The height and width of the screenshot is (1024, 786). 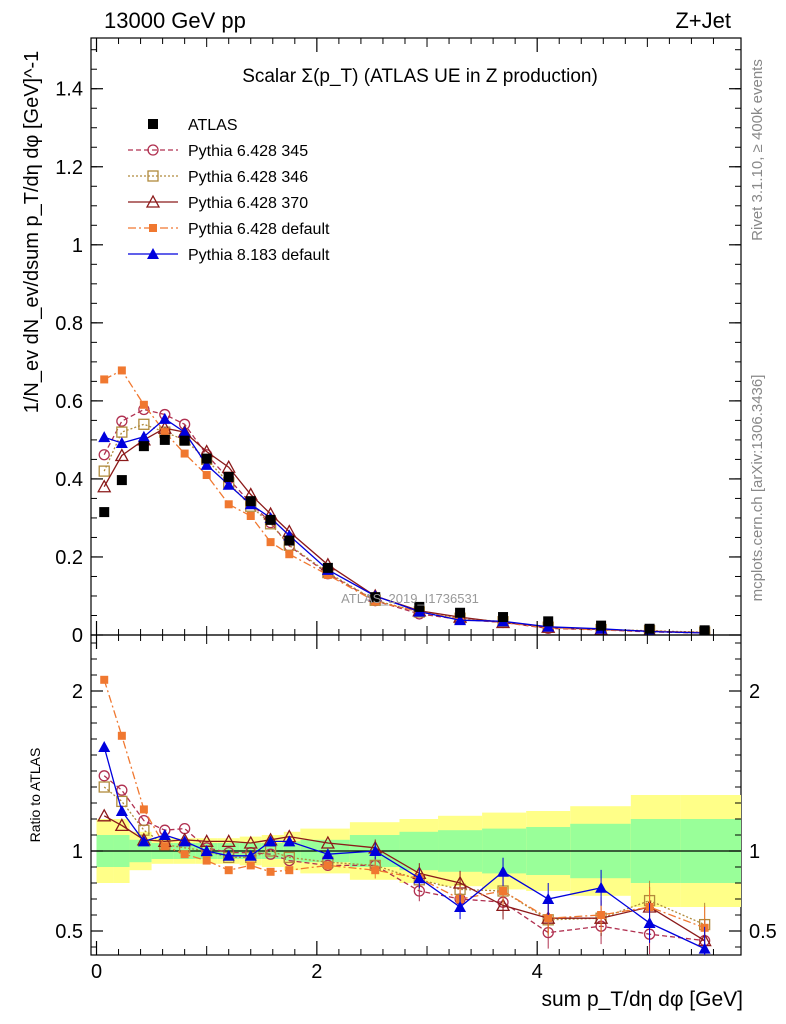 I want to click on x-tick-label: 4, so click(x=537, y=972).